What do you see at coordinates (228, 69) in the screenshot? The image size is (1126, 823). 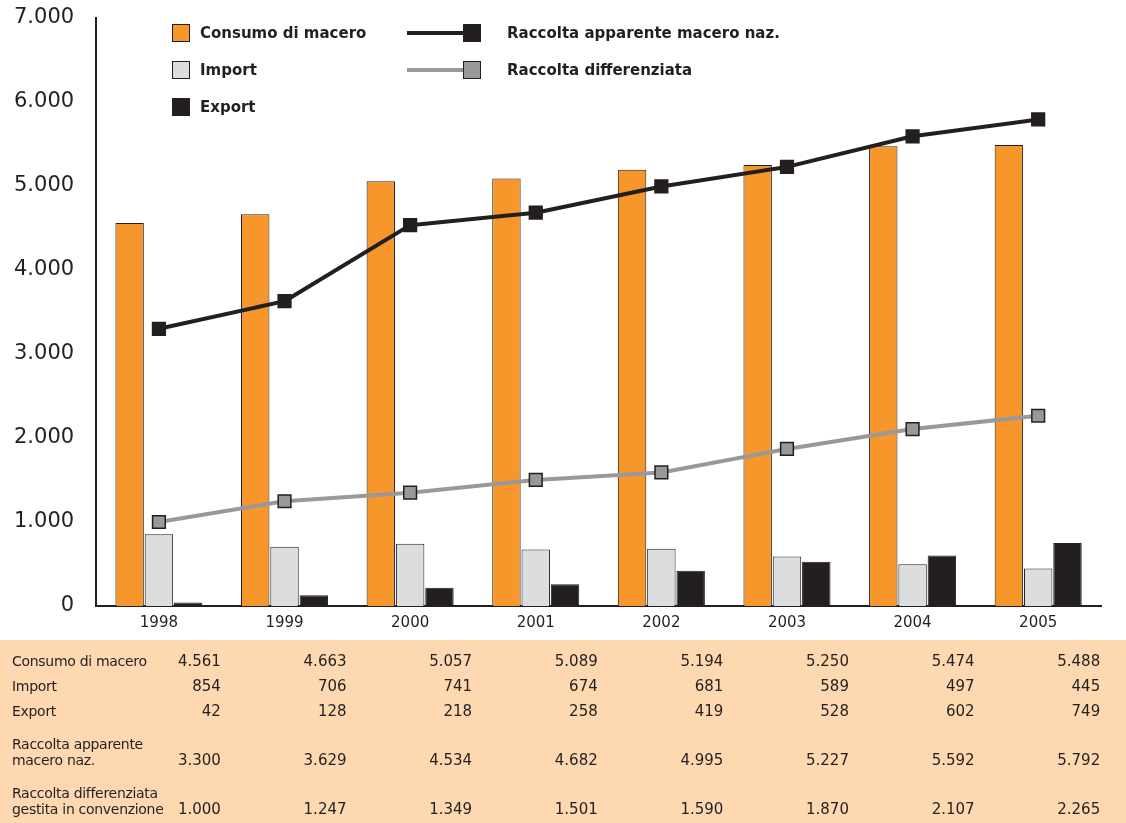 I see `legend-label: Import` at bounding box center [228, 69].